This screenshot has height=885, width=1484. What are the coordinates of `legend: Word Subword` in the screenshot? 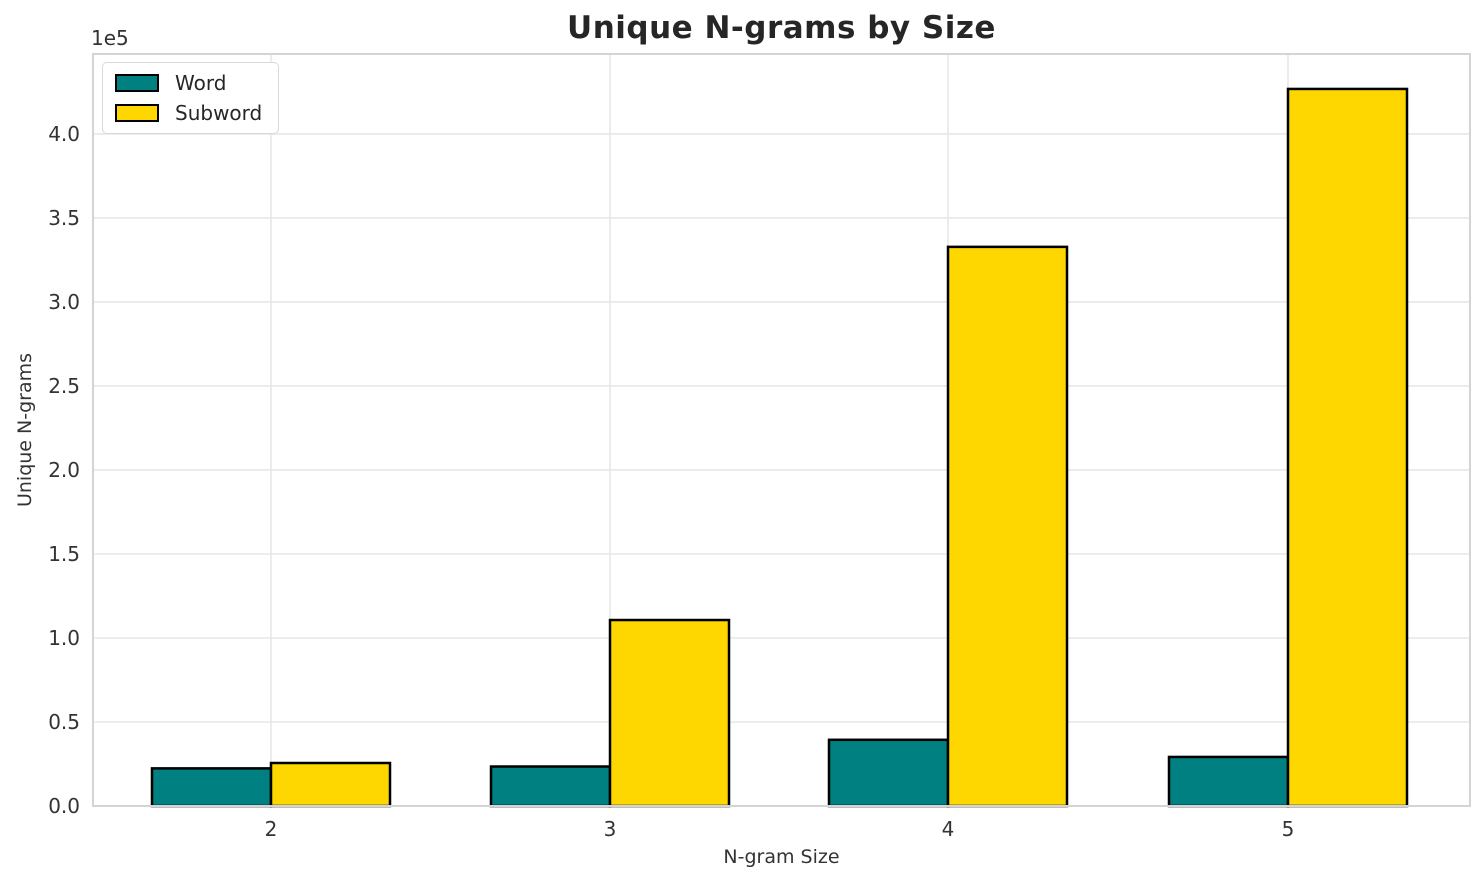 It's located at (191, 98).